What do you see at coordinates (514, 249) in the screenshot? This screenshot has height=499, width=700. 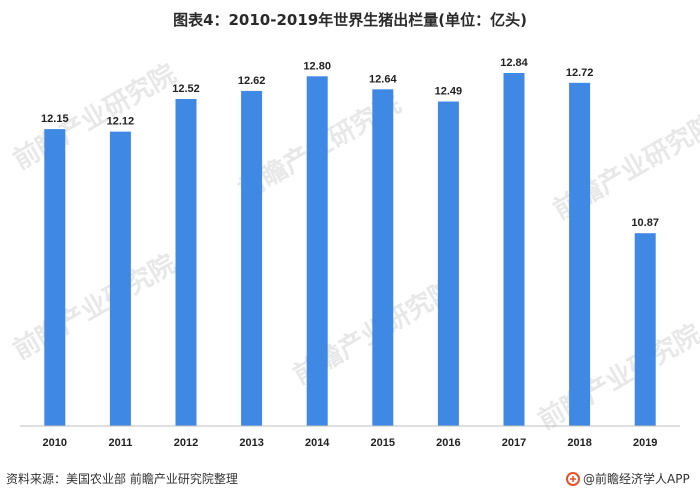 I see `bar-2017` at bounding box center [514, 249].